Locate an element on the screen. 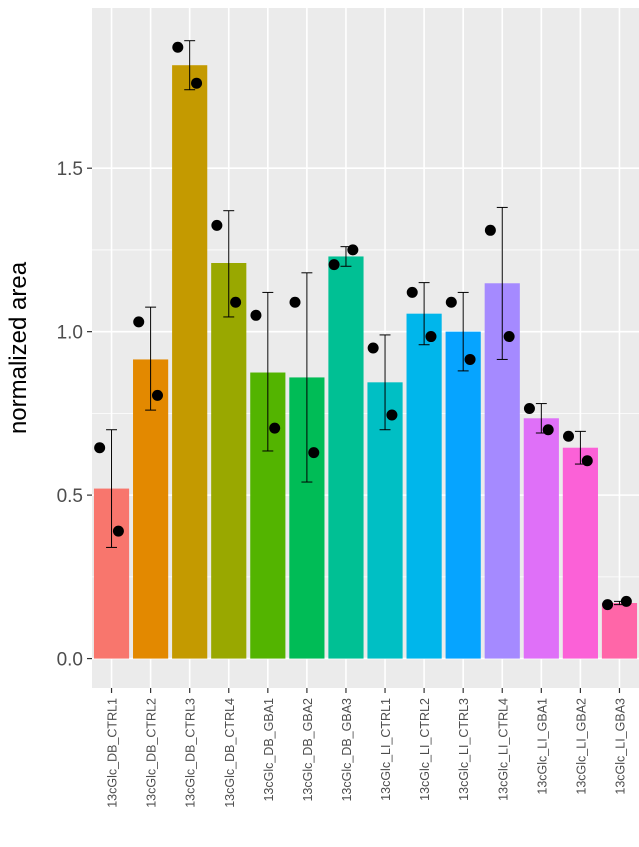 The height and width of the screenshot is (847, 639). x-tick-label: 13cGlc_DB_GBA2 is located at coordinates (308, 750).